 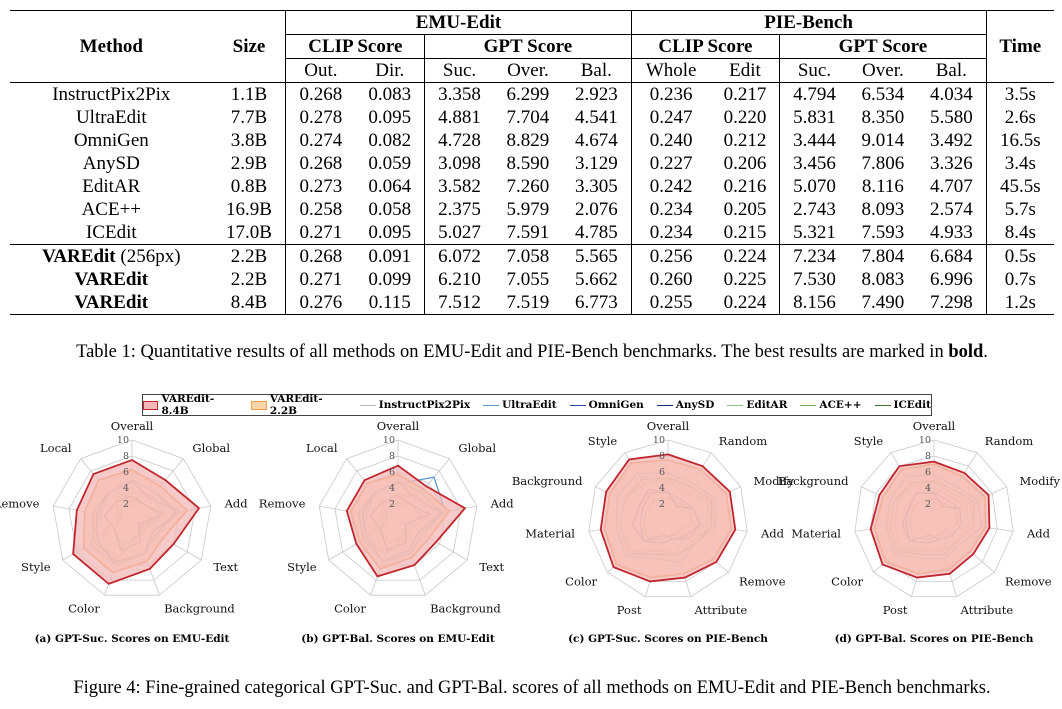 I want to click on radar-axis-label: Background, so click(x=465, y=608).